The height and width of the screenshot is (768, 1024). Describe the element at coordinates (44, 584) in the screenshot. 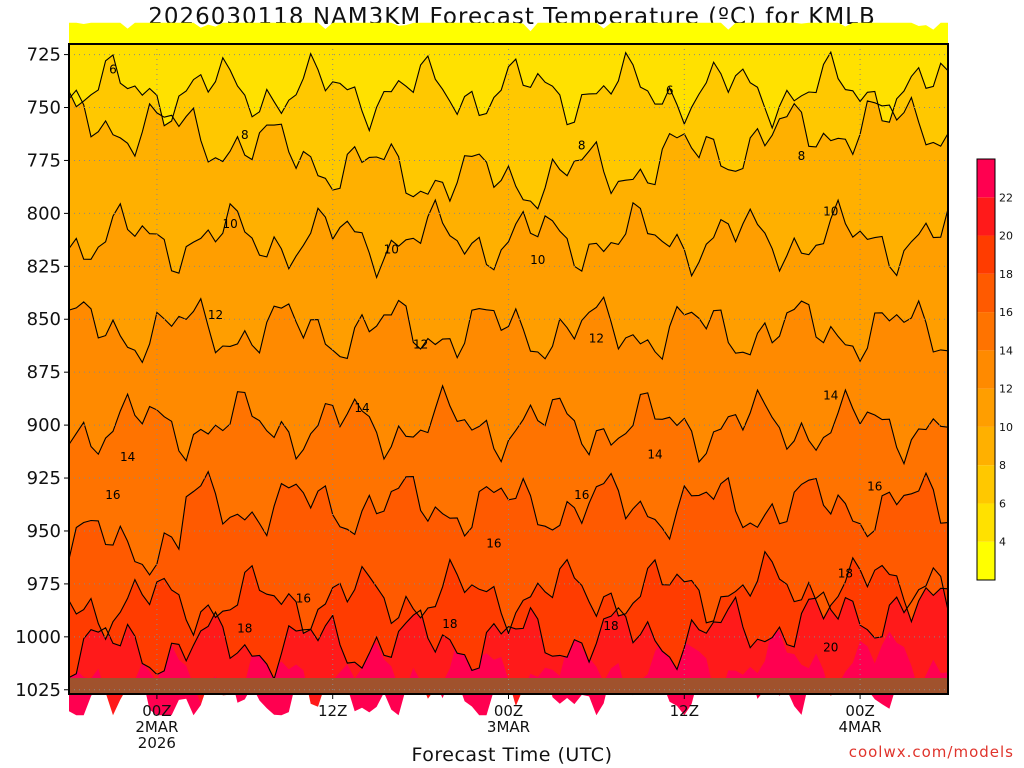

I see `y-tick-label: 975` at that location.